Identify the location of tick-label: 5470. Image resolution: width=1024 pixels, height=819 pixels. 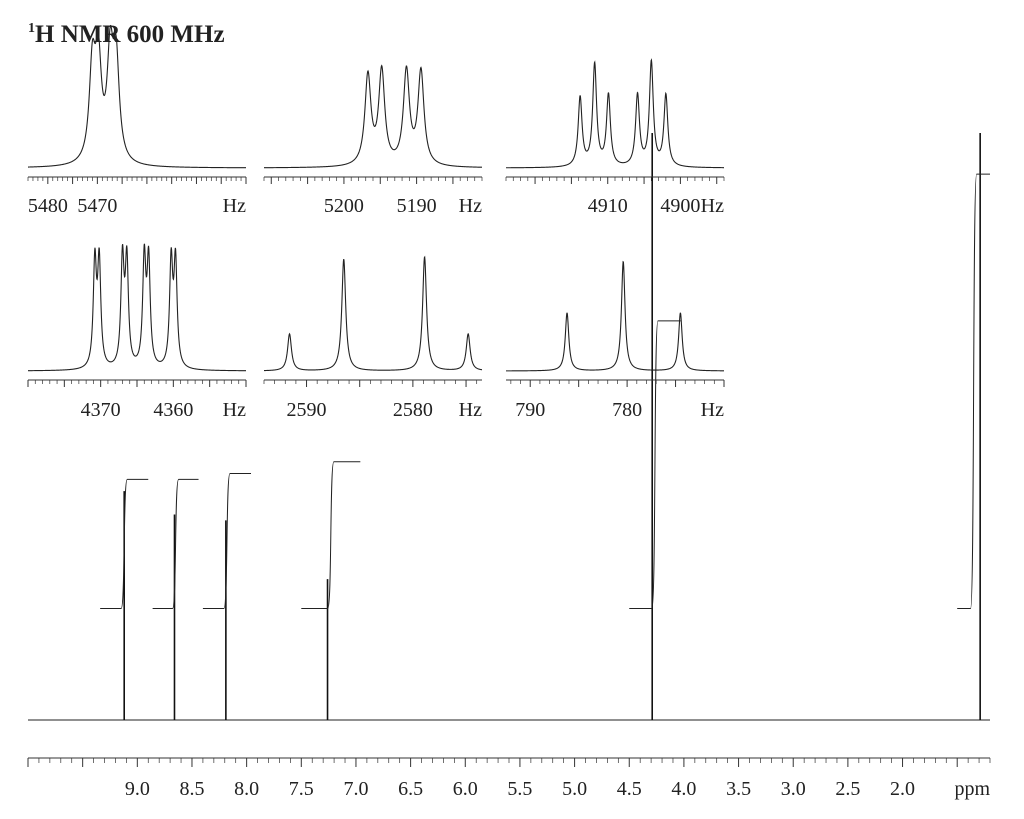
(97, 206).